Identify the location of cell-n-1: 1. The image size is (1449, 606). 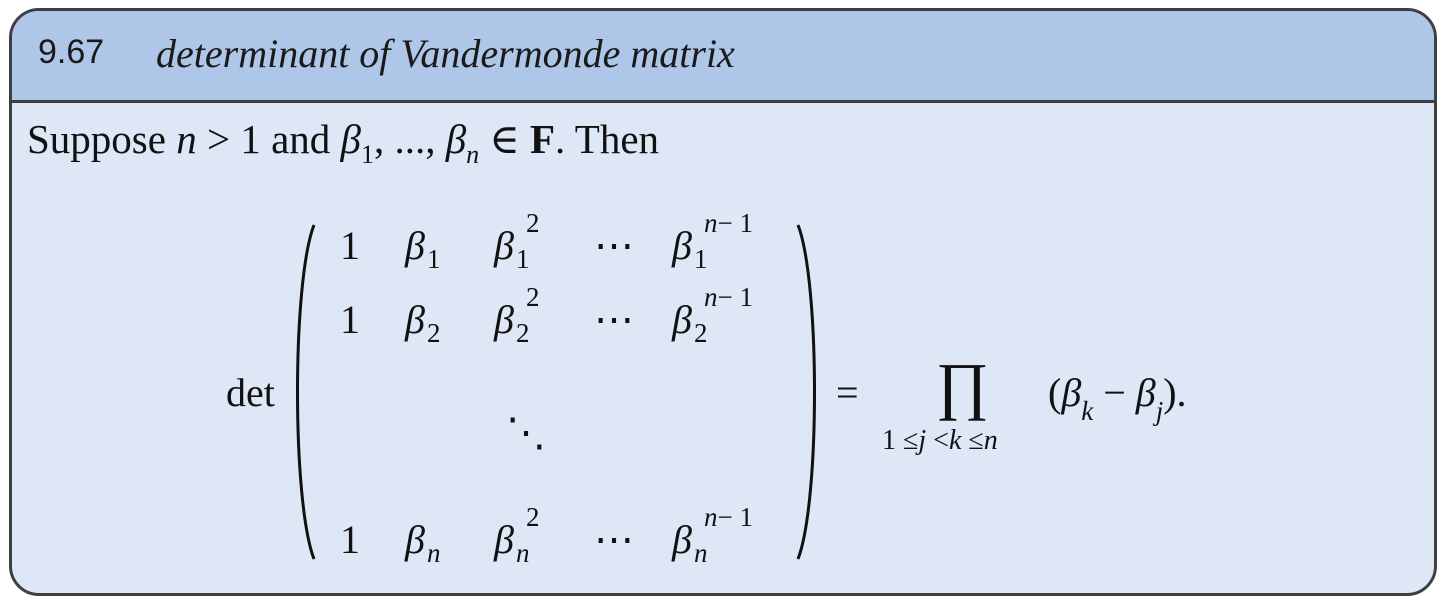
(350, 539).